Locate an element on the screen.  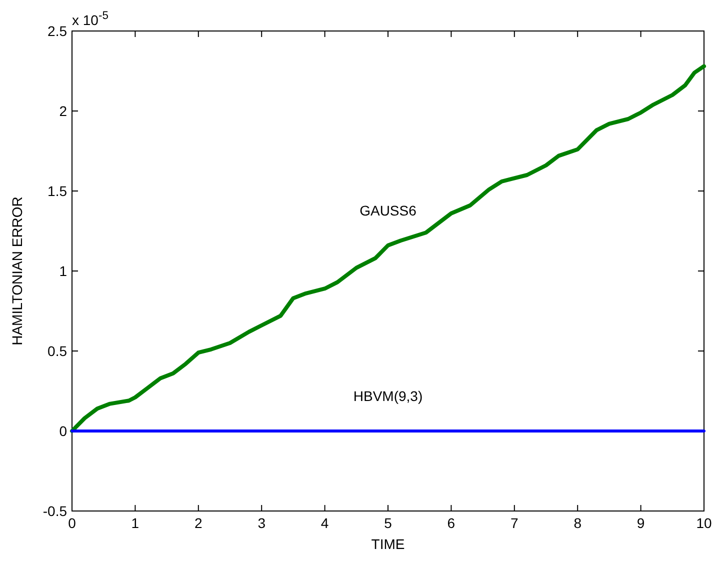
x-tick-label: 9 is located at coordinates (640, 523).